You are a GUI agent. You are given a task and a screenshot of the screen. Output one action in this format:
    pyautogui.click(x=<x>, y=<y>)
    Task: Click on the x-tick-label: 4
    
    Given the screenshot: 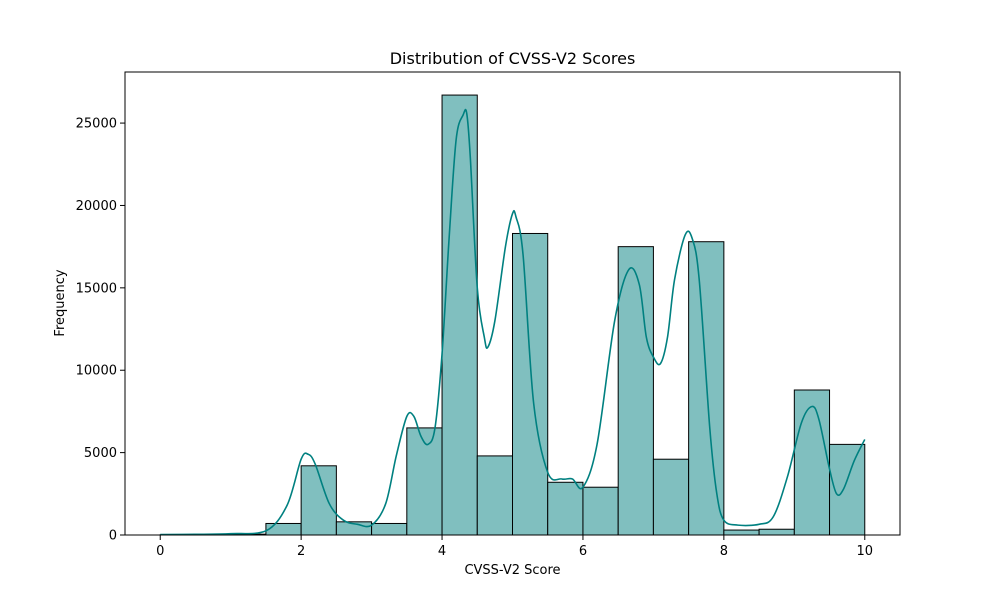 What is the action you would take?
    pyautogui.click(x=442, y=551)
    